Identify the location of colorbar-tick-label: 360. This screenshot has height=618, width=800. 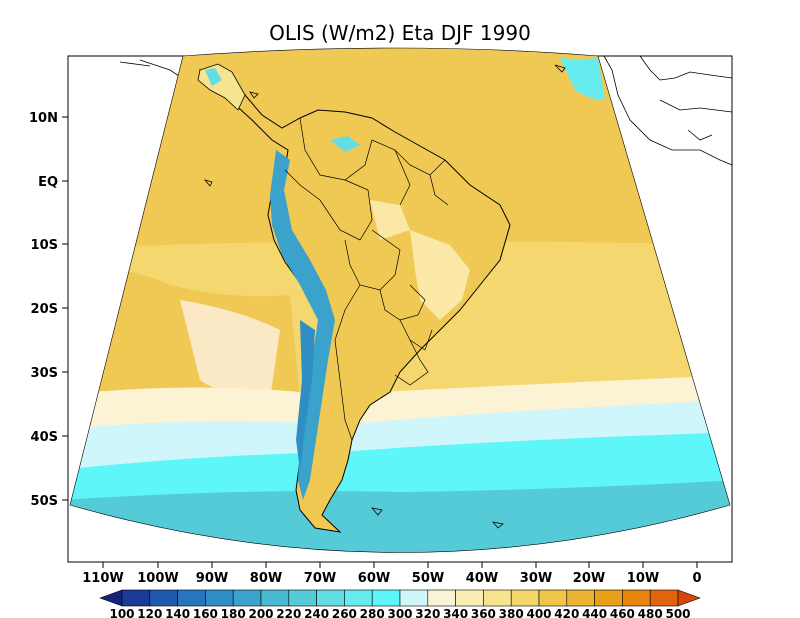
(483, 612).